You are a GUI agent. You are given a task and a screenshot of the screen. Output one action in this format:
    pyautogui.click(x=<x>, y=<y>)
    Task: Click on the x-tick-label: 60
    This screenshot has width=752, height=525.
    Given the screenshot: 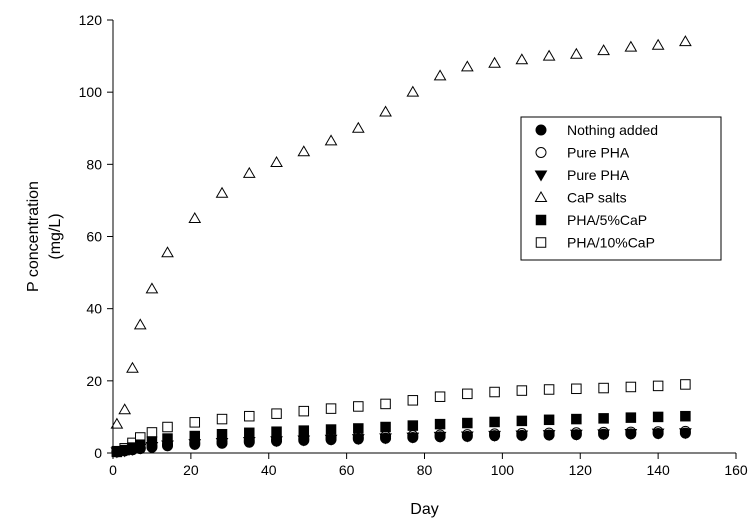 What is the action you would take?
    pyautogui.click(x=347, y=470)
    